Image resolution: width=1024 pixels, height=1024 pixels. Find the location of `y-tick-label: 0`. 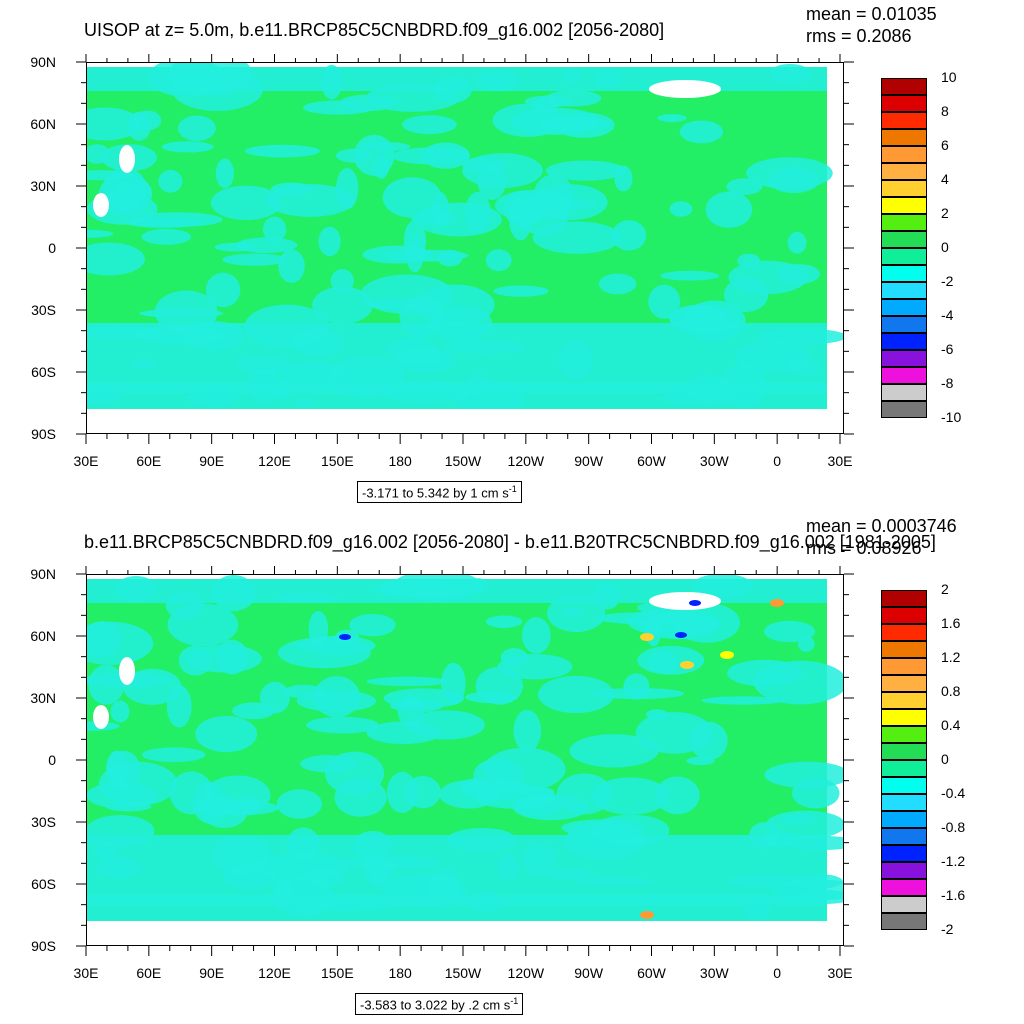

y-tick-label: 0 is located at coordinates (52, 760).